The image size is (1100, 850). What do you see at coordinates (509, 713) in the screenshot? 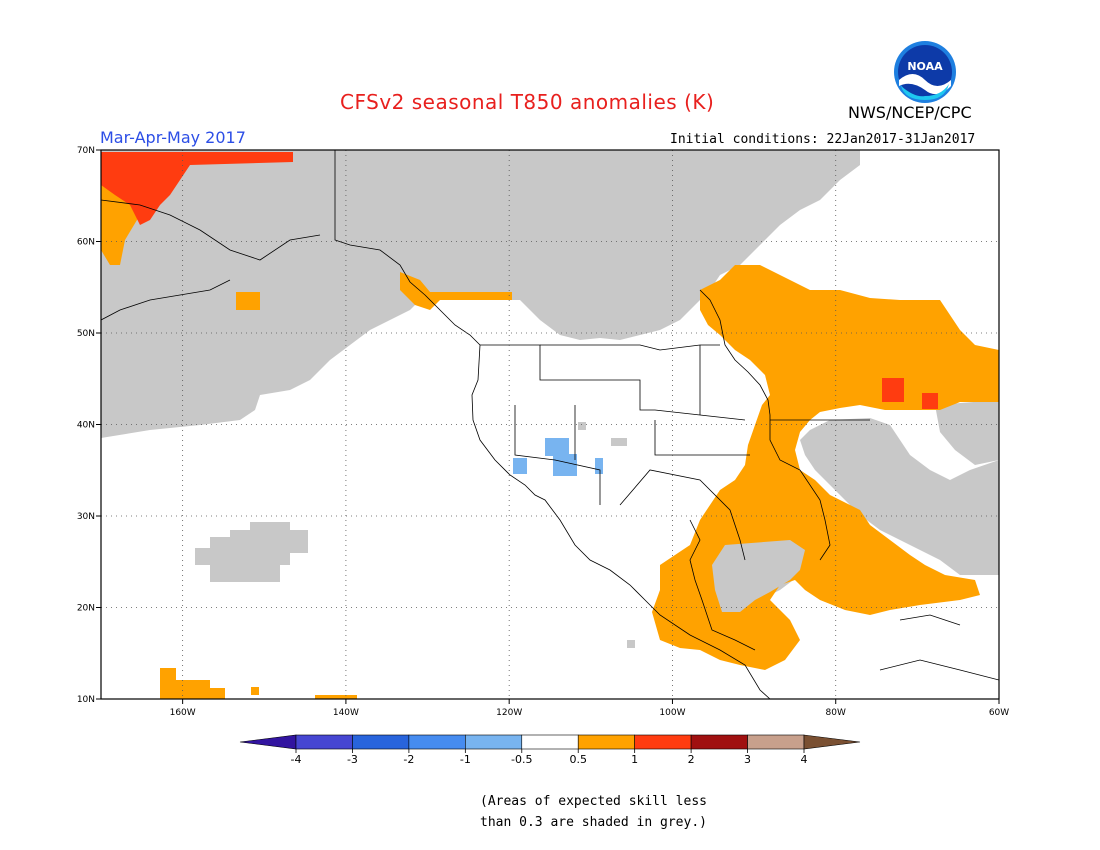
I see `lon-tick-label: 120W` at bounding box center [509, 713].